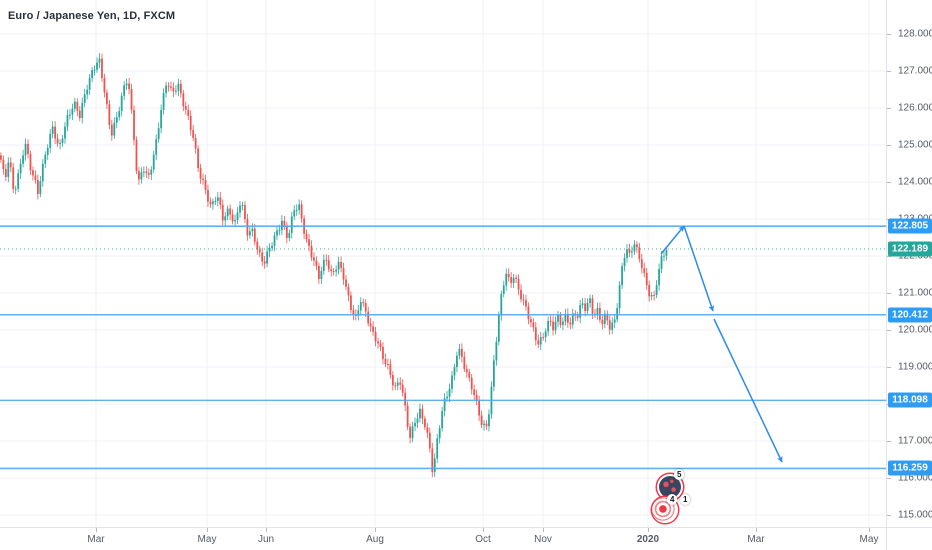 This screenshot has height=550, width=932. I want to click on idea-count-badge: 5, so click(679, 474).